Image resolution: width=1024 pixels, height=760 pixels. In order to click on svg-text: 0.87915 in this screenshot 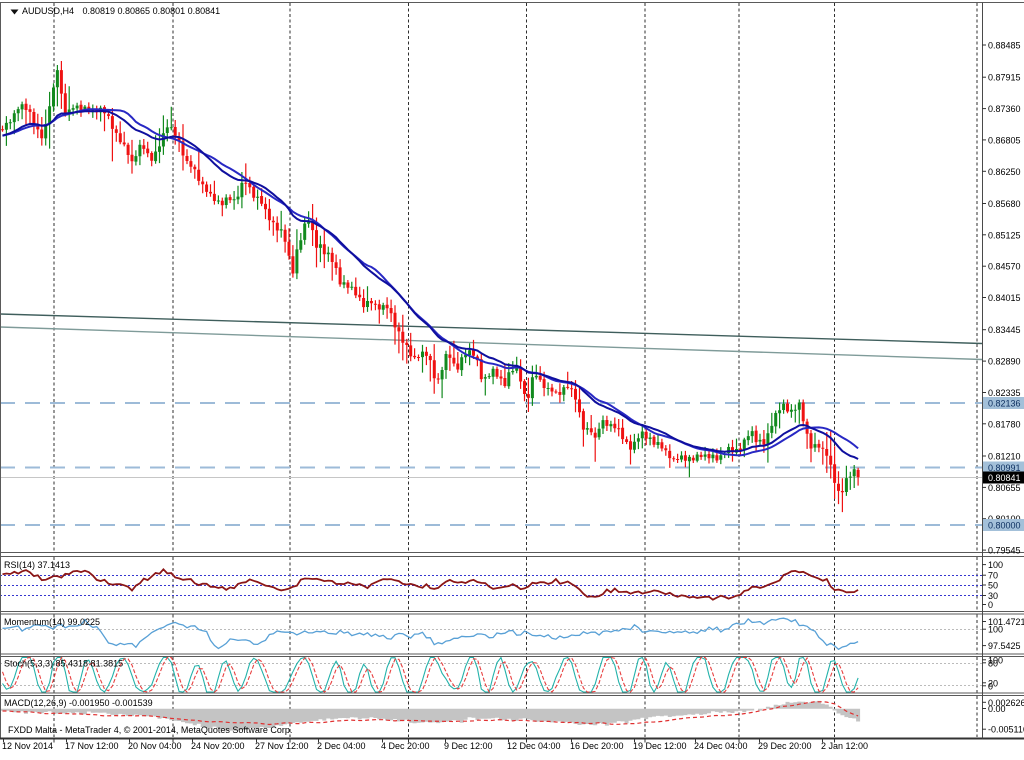, I will do `click(1004, 78)`.